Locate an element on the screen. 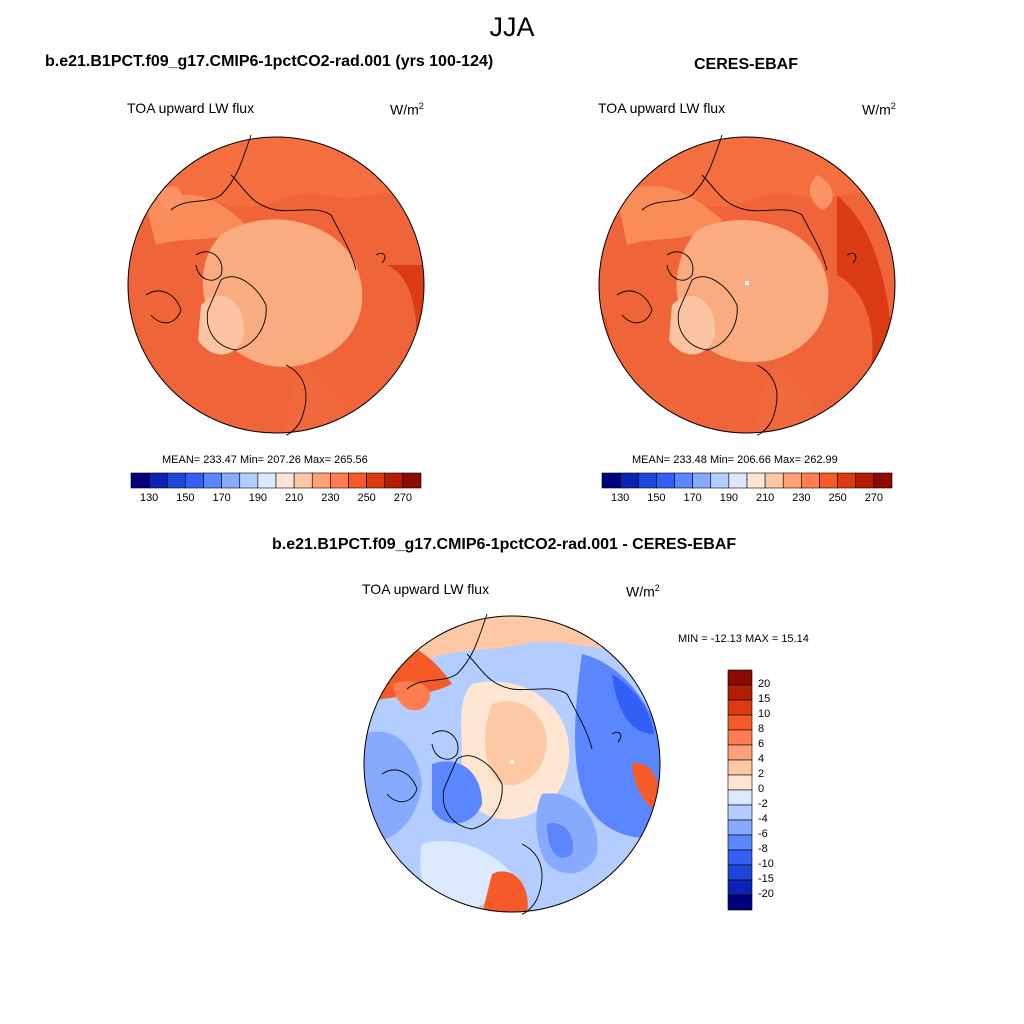 The image size is (1024, 1024). colorbar-diff is located at coordinates (740, 790).